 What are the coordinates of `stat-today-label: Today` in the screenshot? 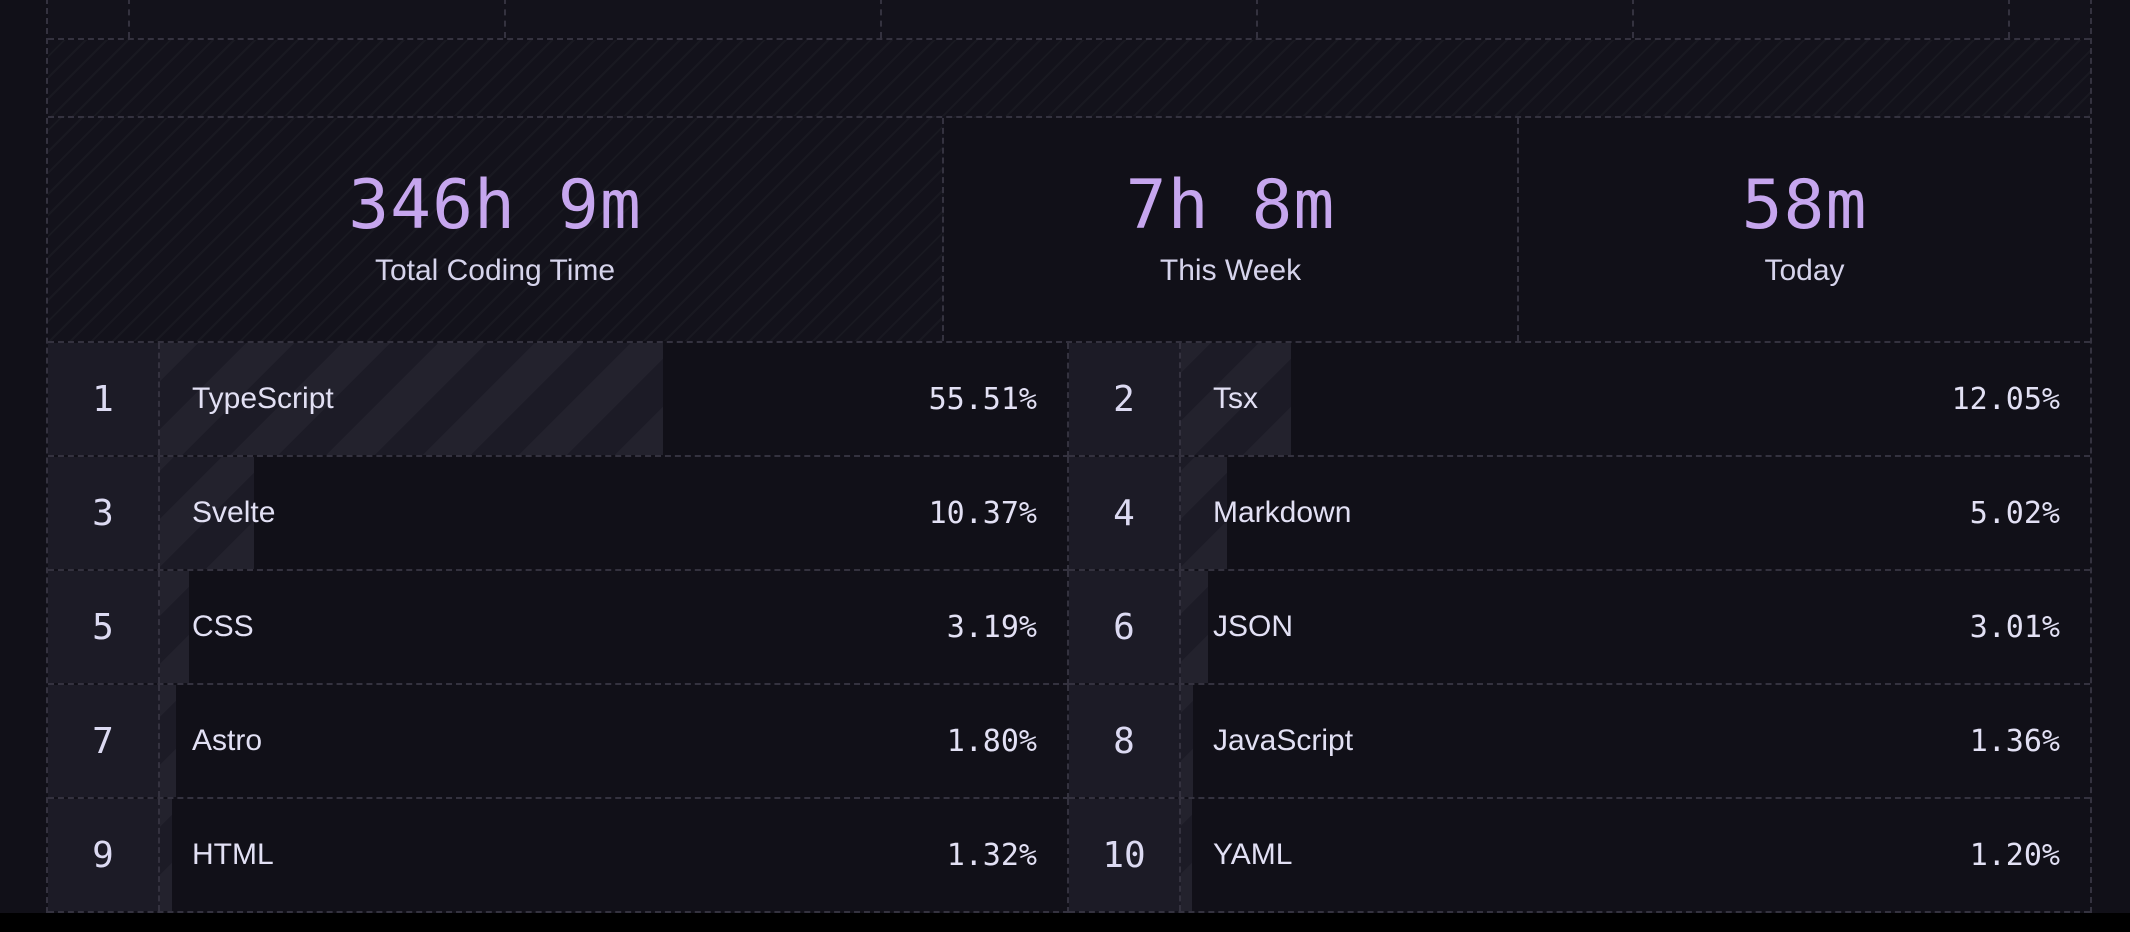 It's located at (1804, 270).